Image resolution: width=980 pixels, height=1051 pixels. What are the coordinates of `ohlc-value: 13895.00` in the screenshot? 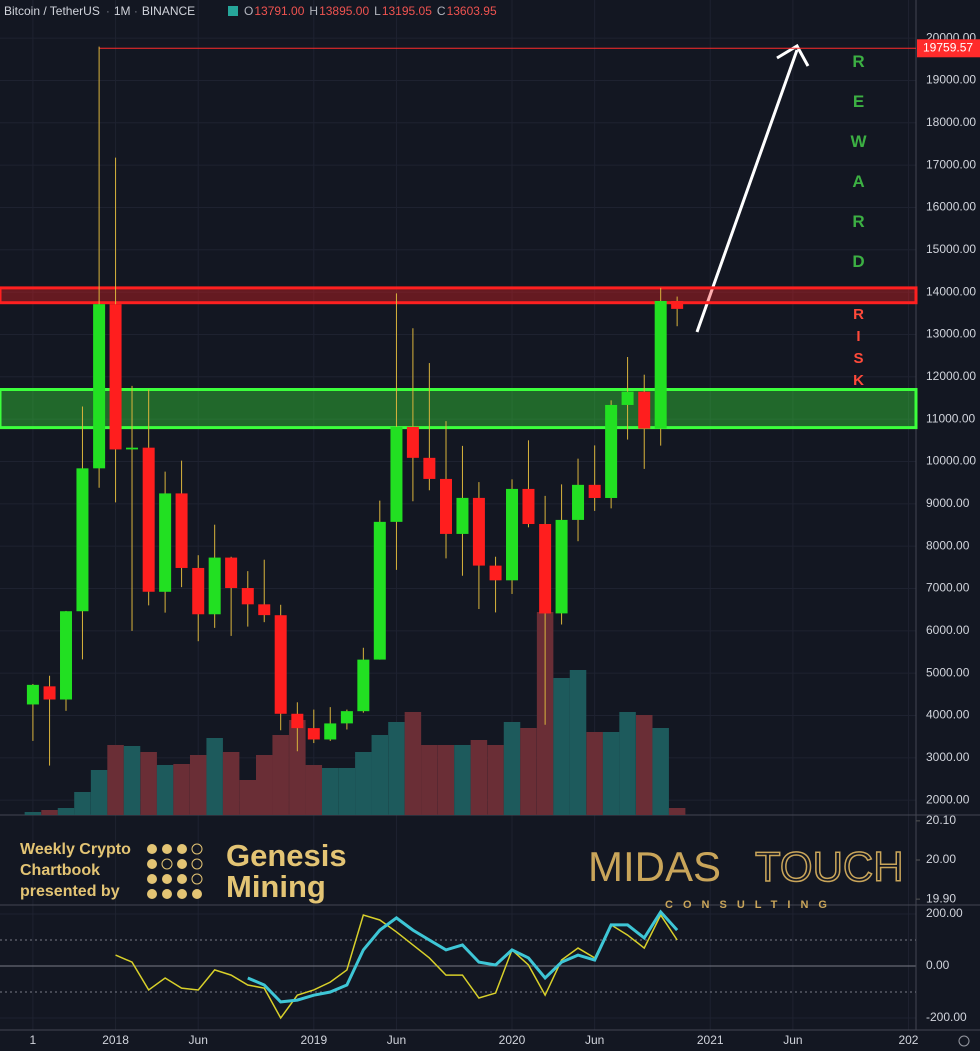 It's located at (344, 11).